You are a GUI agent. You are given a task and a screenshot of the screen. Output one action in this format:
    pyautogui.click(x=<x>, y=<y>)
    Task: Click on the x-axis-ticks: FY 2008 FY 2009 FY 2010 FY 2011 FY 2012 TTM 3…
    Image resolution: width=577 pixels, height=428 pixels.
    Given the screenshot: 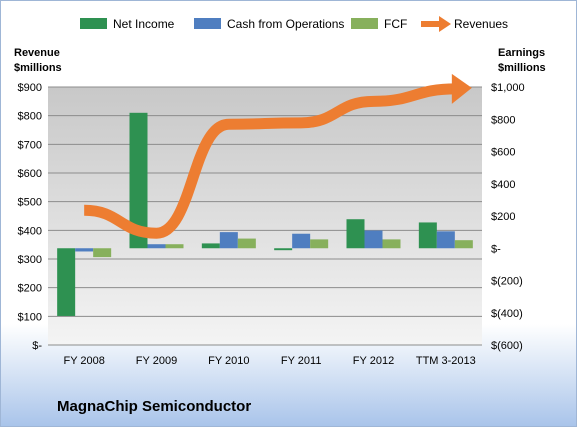 What is the action you would take?
    pyautogui.click(x=269, y=361)
    